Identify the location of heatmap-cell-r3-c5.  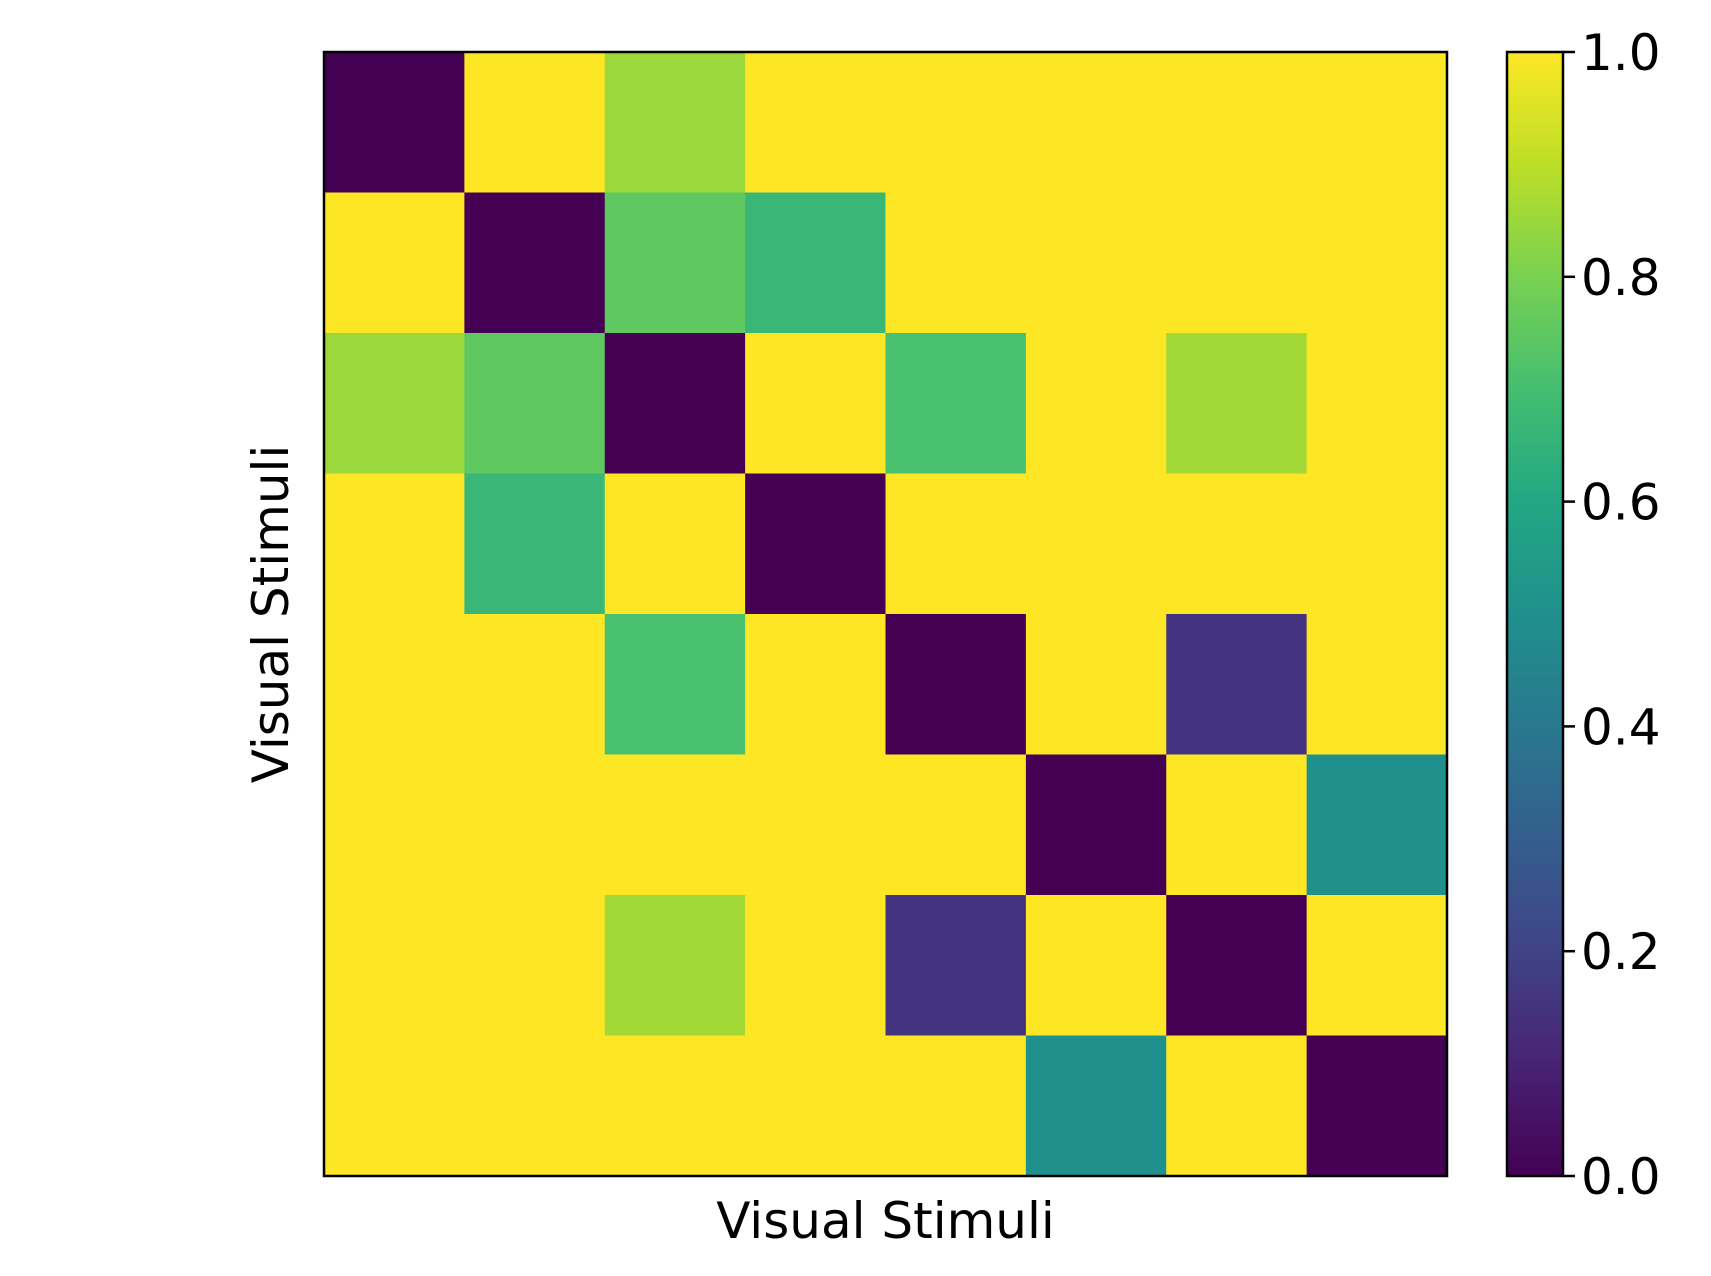
(1096, 544).